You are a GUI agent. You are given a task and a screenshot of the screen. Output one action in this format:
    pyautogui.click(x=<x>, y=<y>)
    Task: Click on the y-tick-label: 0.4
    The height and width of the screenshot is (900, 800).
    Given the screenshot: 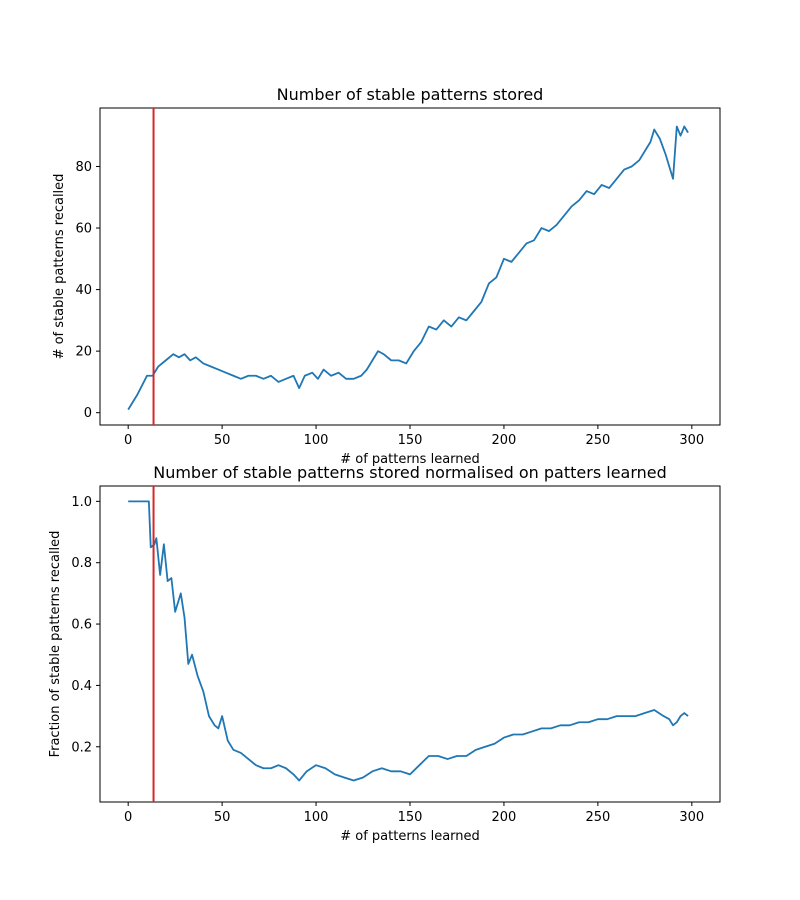 What is the action you would take?
    pyautogui.click(x=81, y=686)
    